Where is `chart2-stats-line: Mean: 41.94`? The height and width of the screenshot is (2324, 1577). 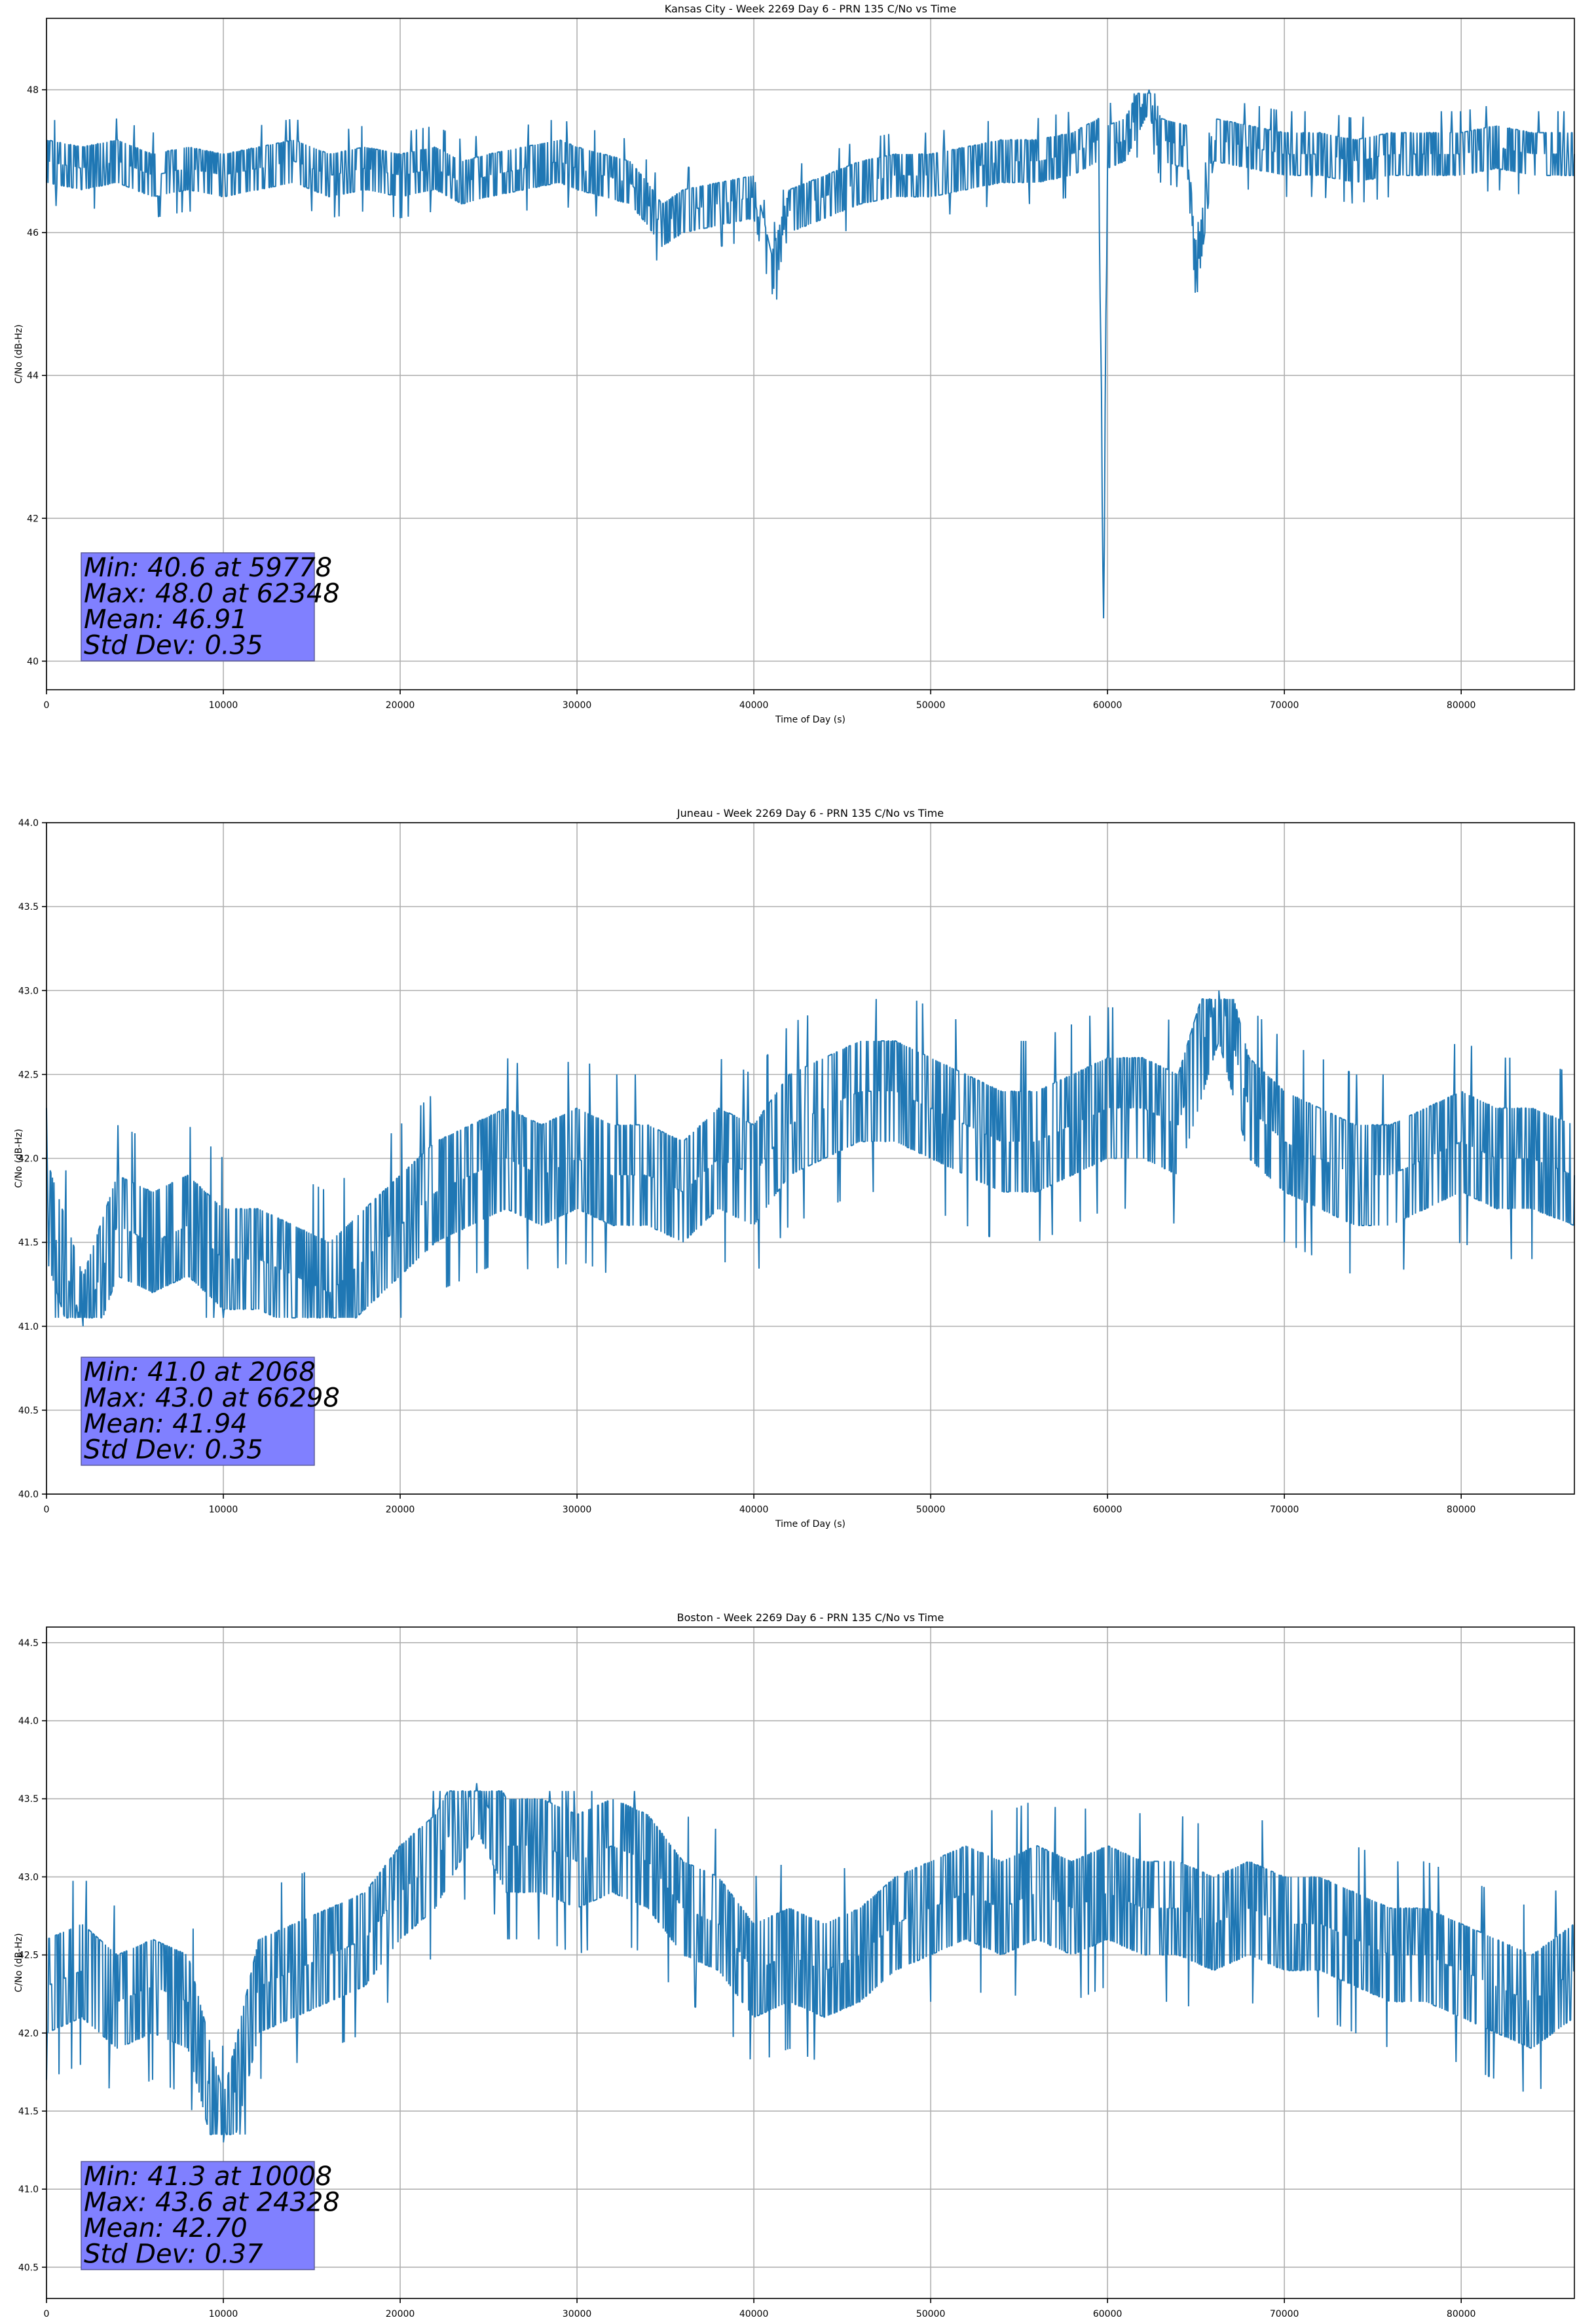
chart2-stats-line: Mean: 41.94 is located at coordinates (166, 1424).